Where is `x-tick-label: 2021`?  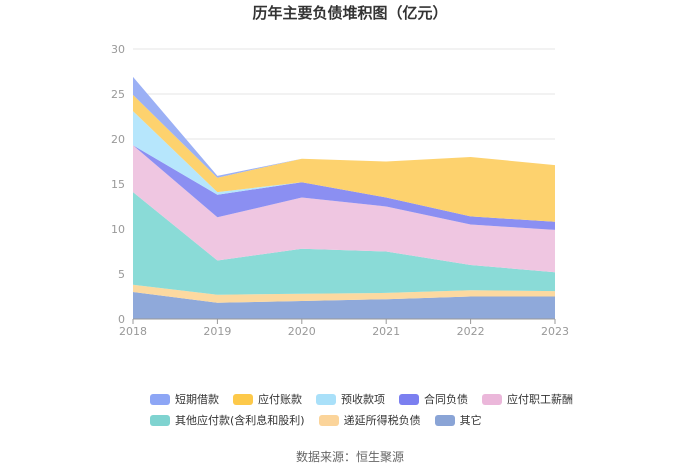
x-tick-label: 2021 is located at coordinates (386, 331).